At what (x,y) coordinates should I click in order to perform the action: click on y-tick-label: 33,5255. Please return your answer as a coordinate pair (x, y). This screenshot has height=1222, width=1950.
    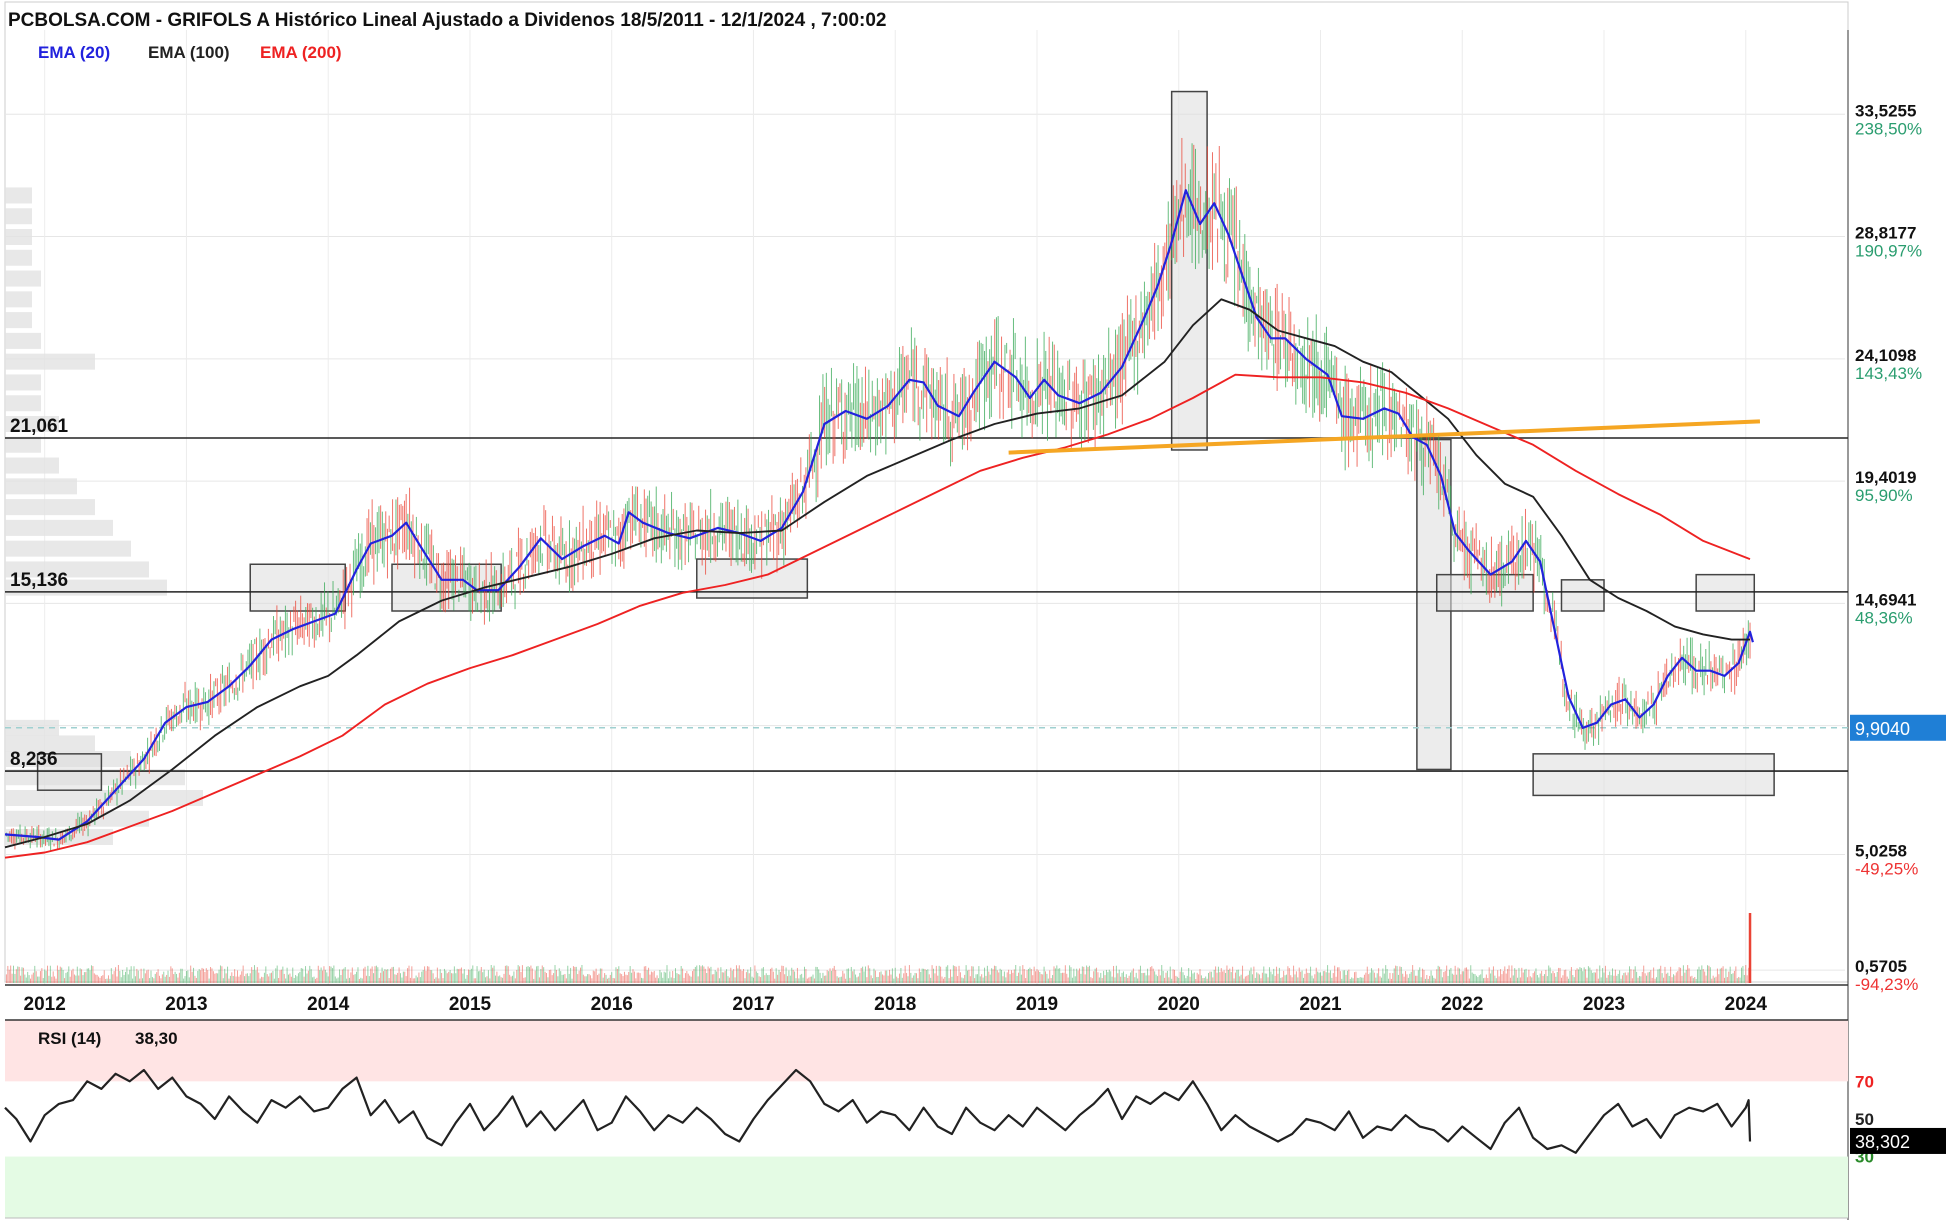
    Looking at the image, I should click on (1885, 110).